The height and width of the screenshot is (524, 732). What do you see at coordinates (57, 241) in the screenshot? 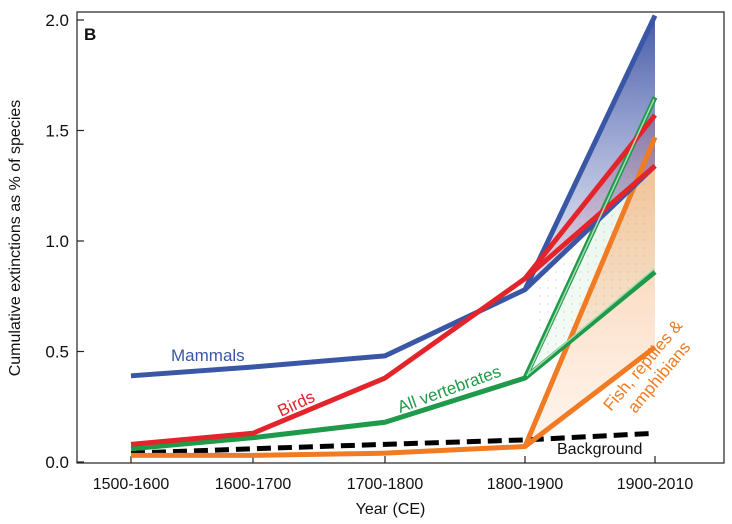
I see `y-tick-label: 1.0` at bounding box center [57, 241].